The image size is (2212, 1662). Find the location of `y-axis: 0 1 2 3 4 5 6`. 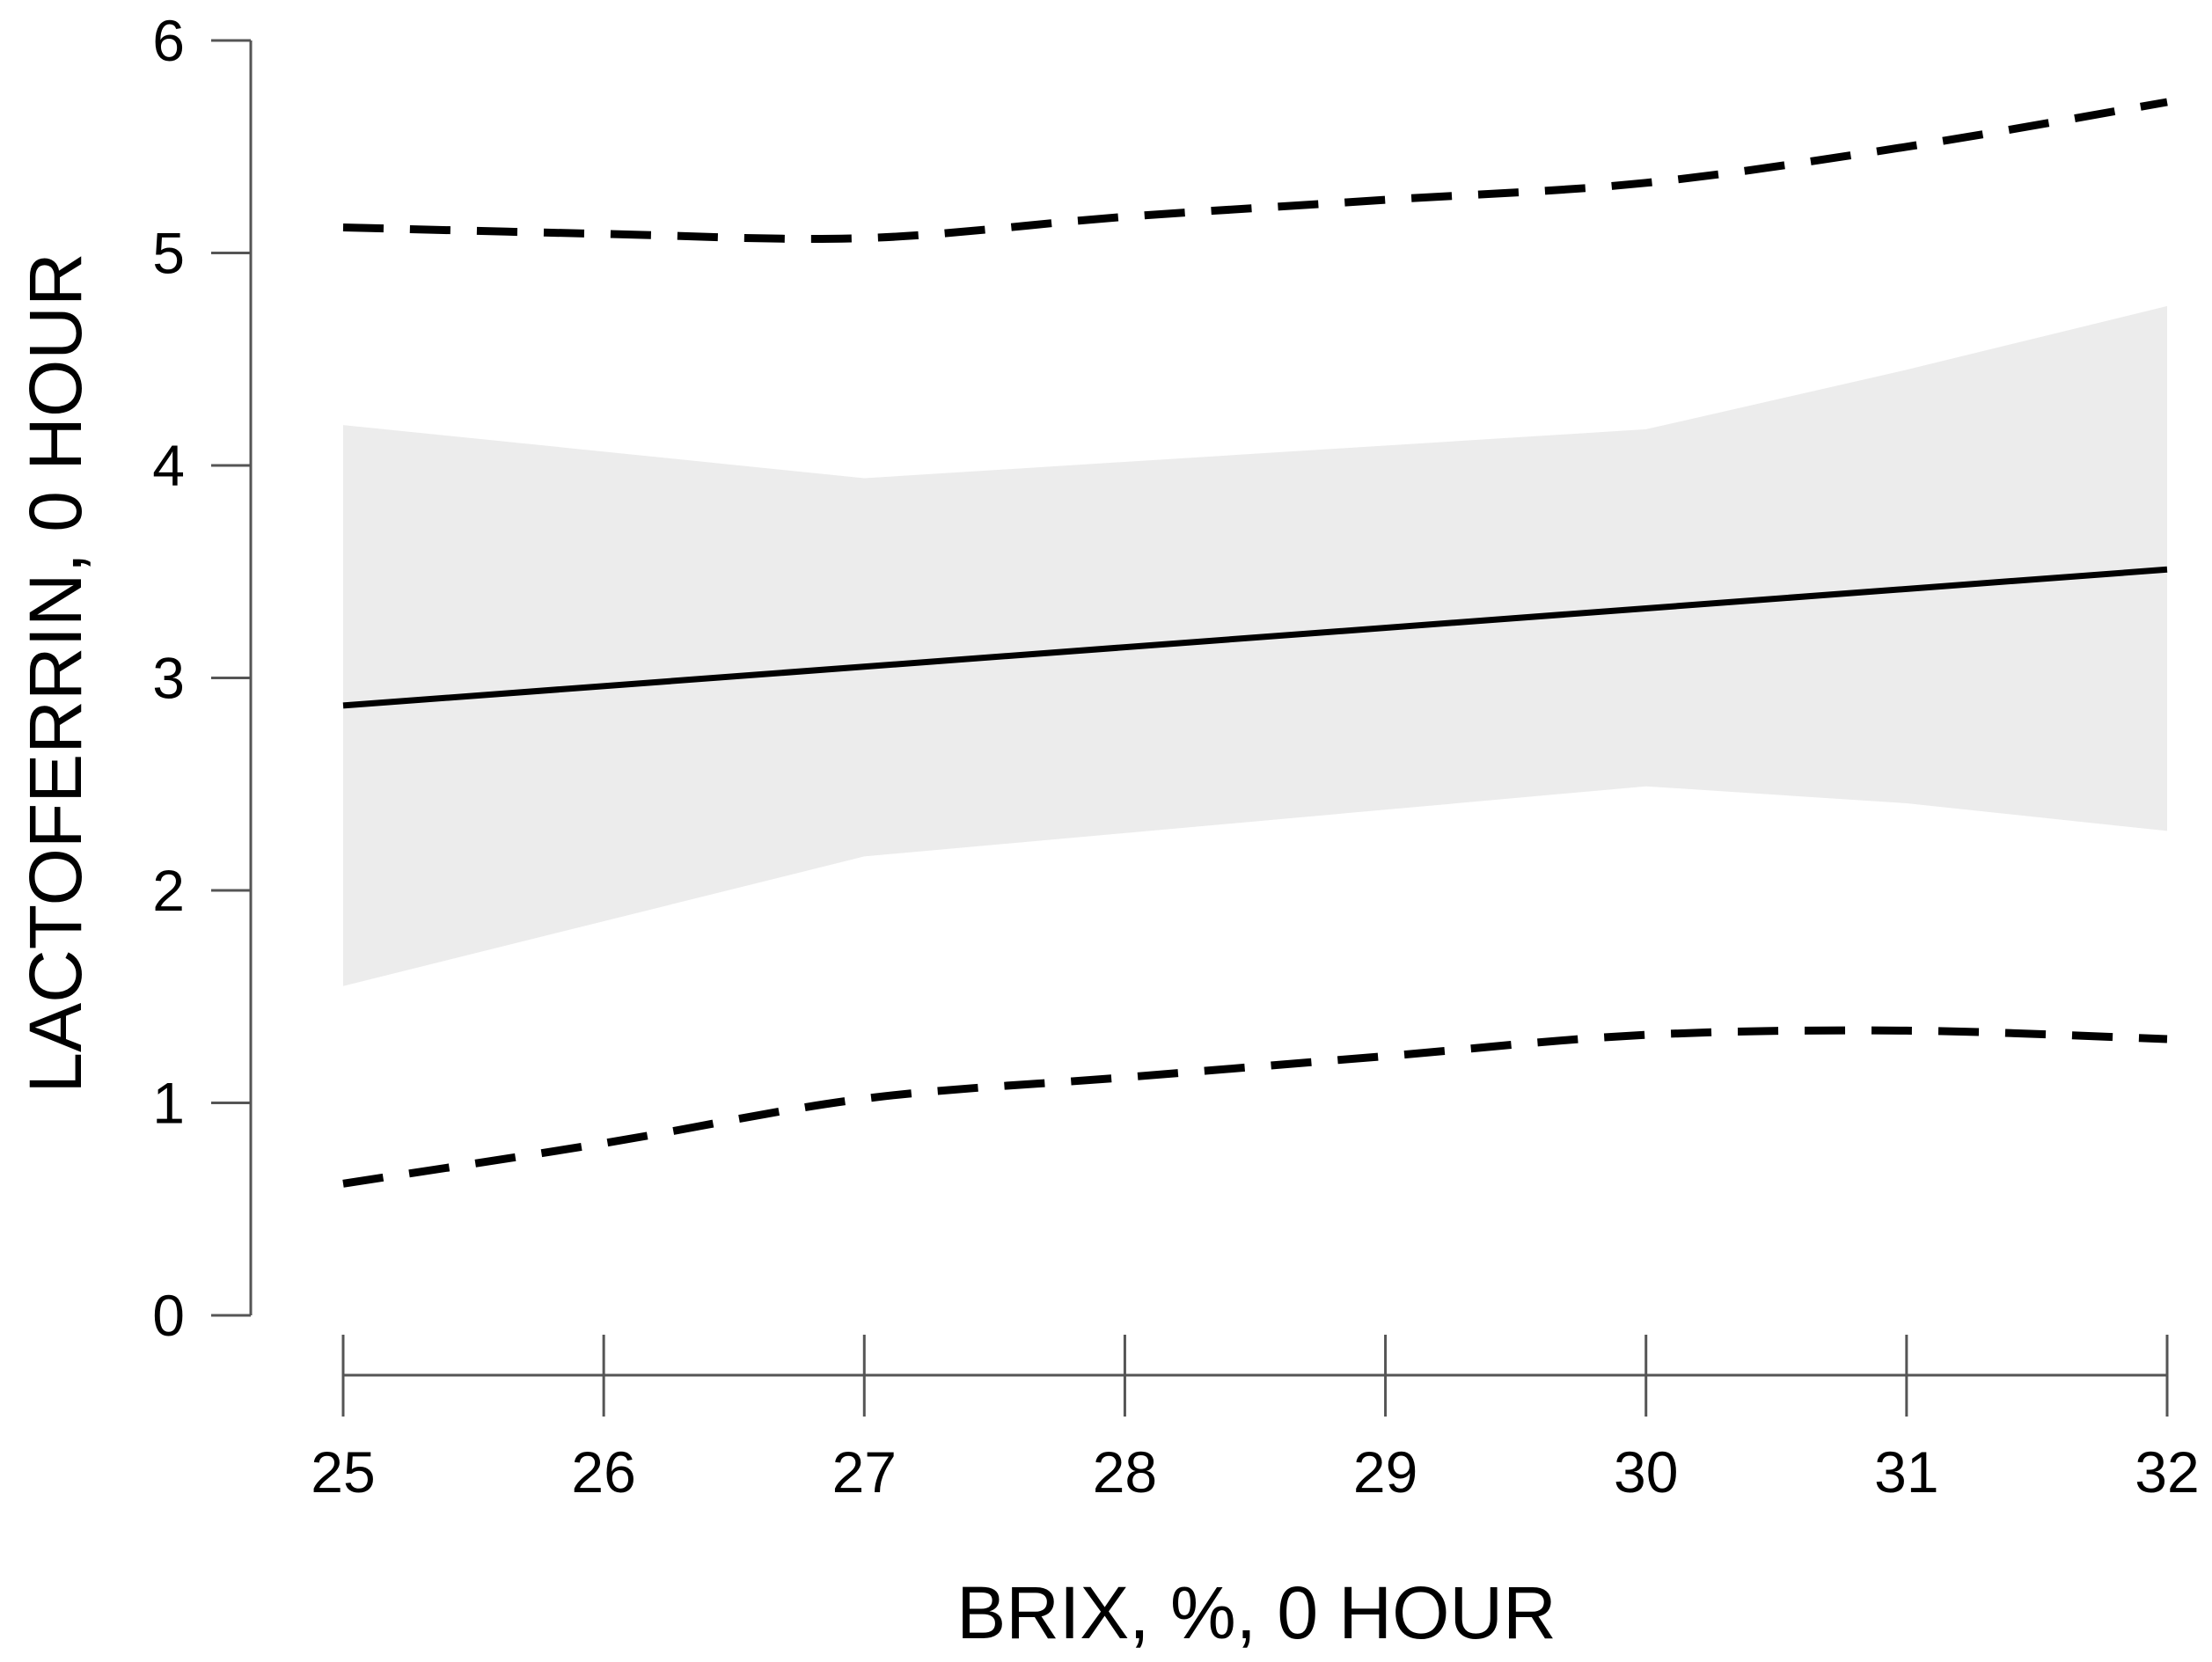

y-axis: 0 1 2 3 4 5 6 is located at coordinates (202, 678).